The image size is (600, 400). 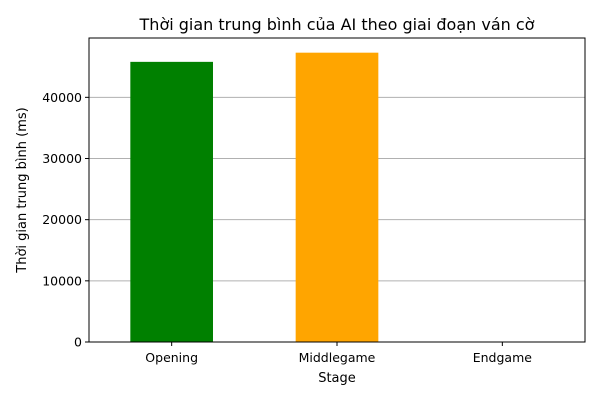 I want to click on bar-opening, so click(x=171, y=201).